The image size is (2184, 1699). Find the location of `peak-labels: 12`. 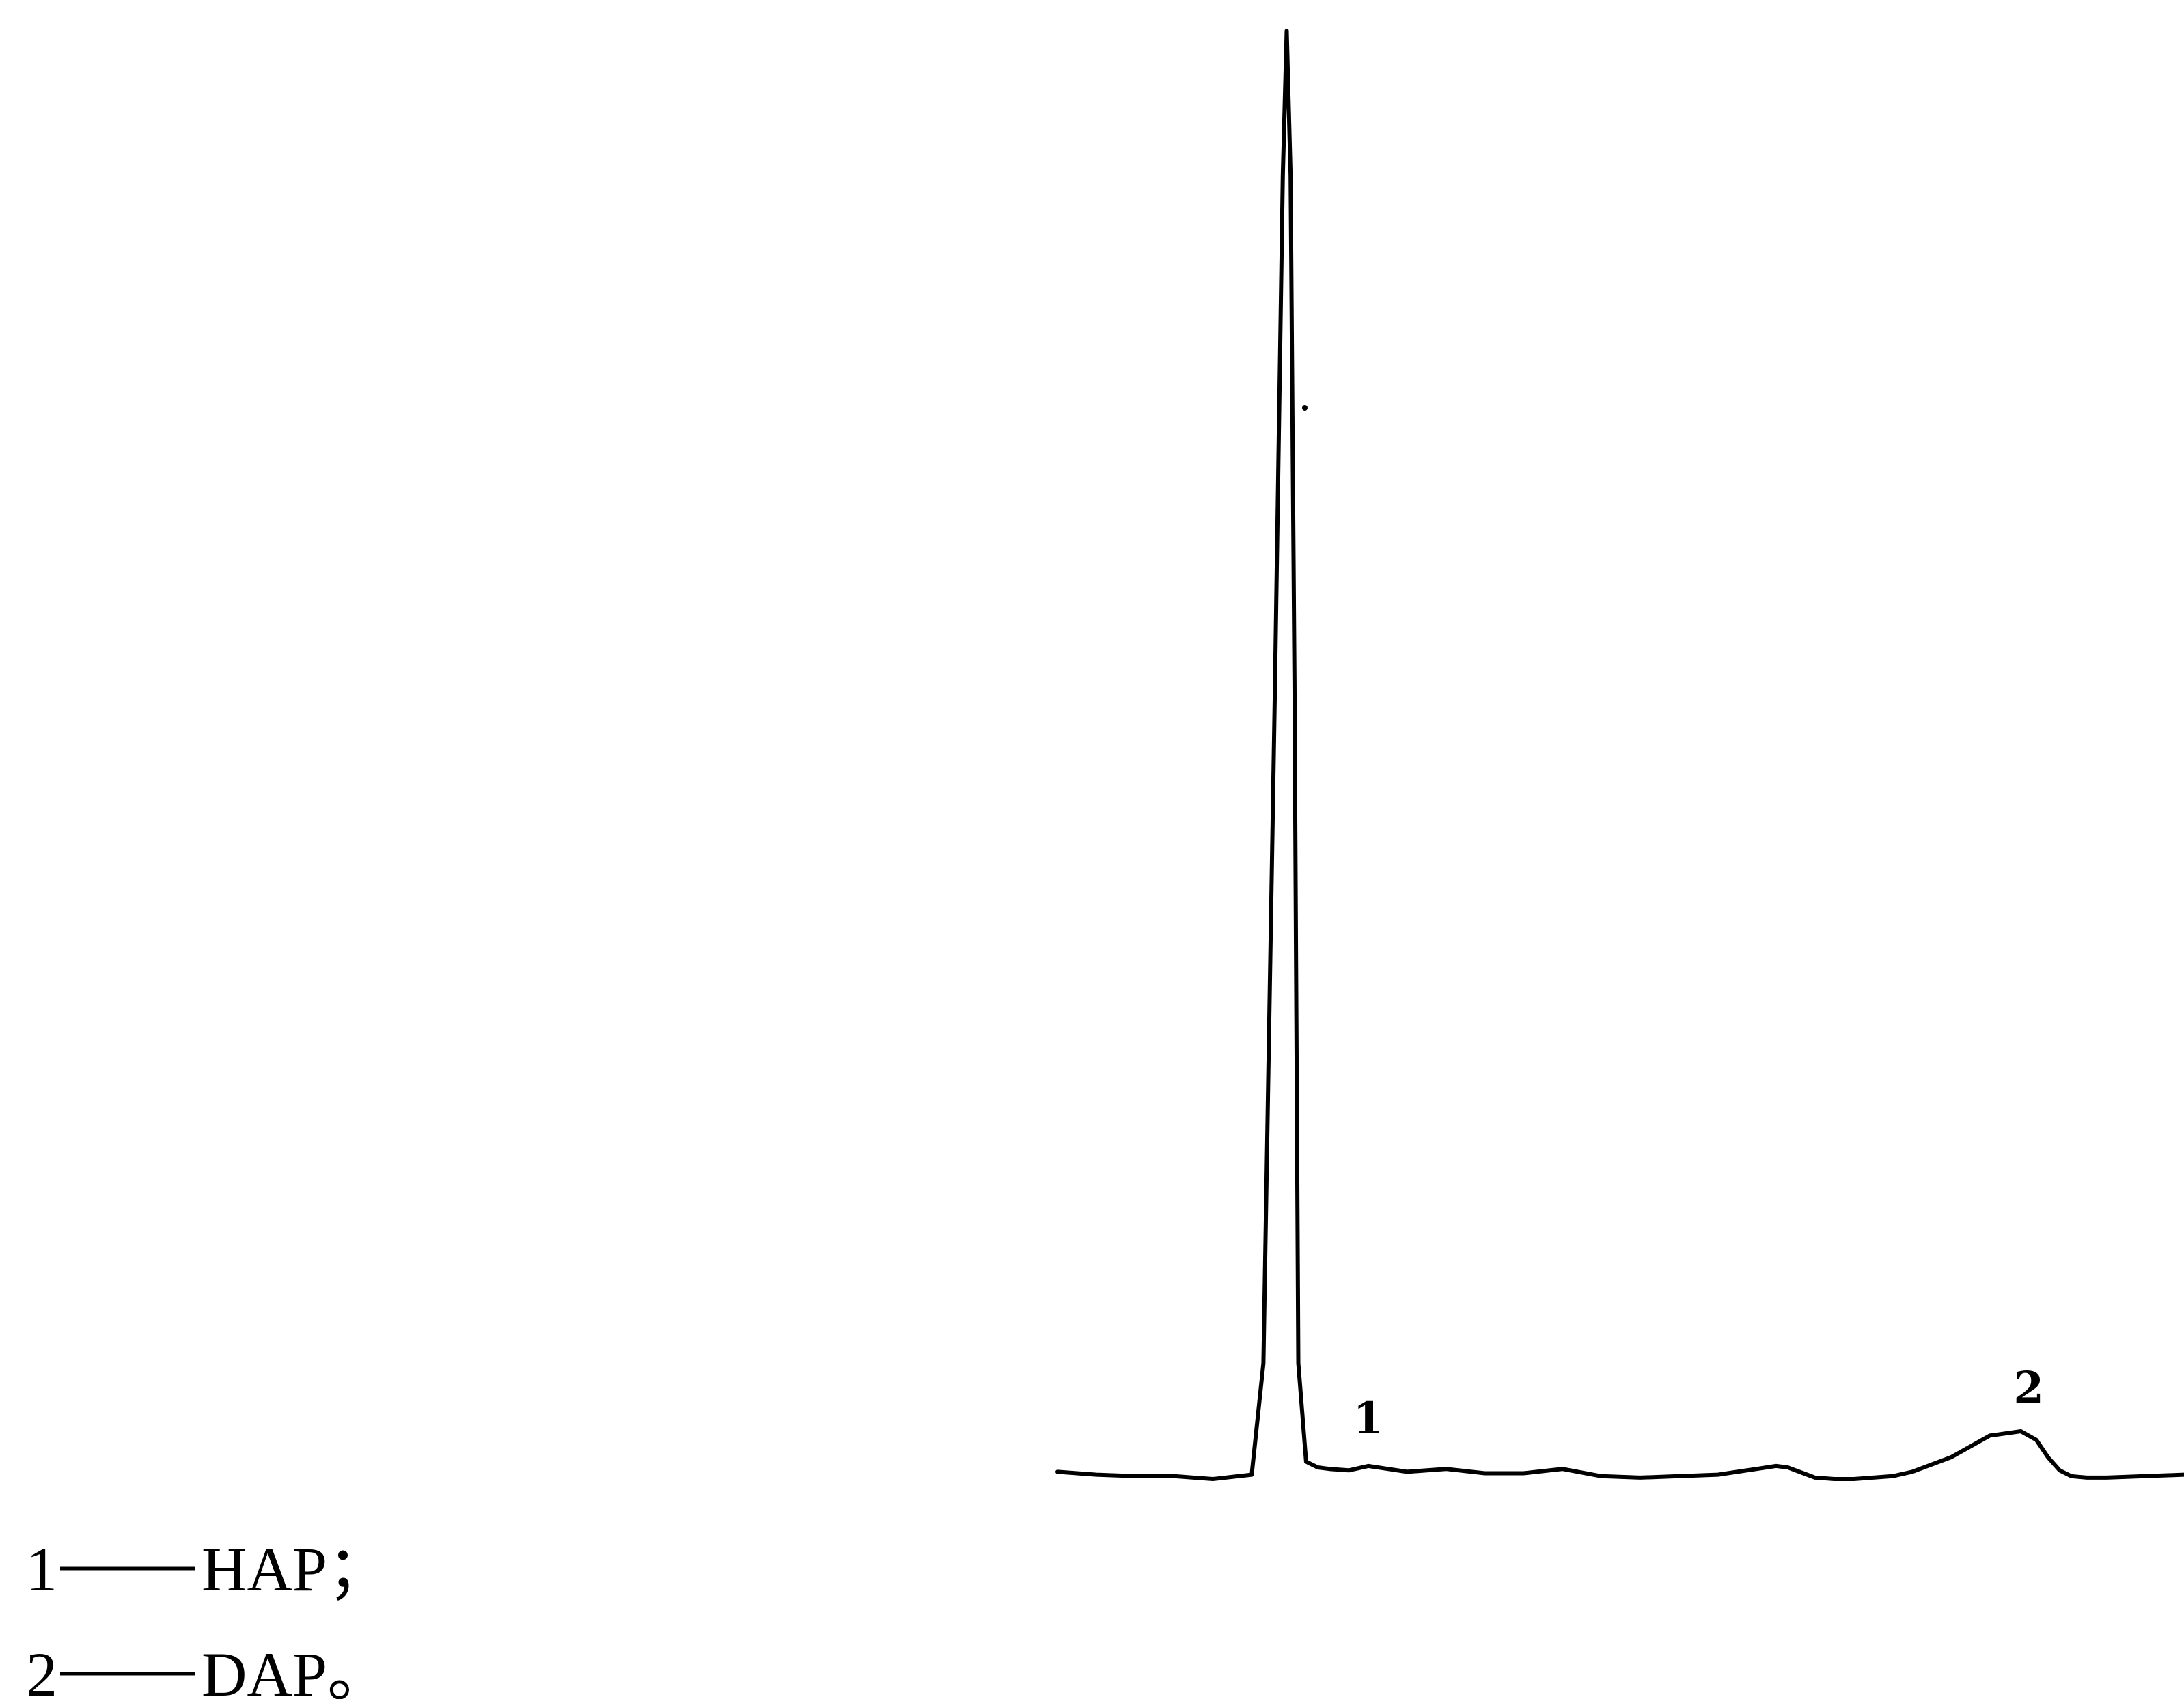

peak-labels: 12 is located at coordinates (1698, 1403).